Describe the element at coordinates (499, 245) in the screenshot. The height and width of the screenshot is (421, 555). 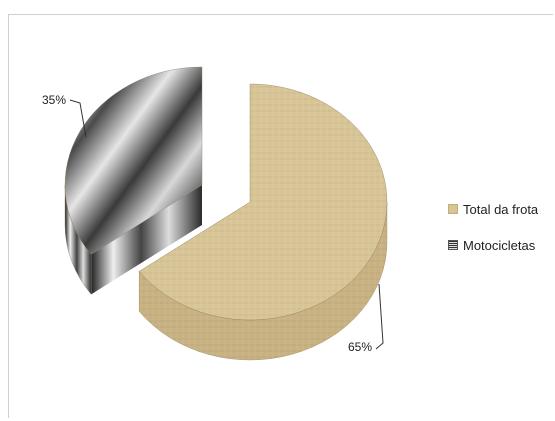
I see `legend-label: Motocicletas` at that location.